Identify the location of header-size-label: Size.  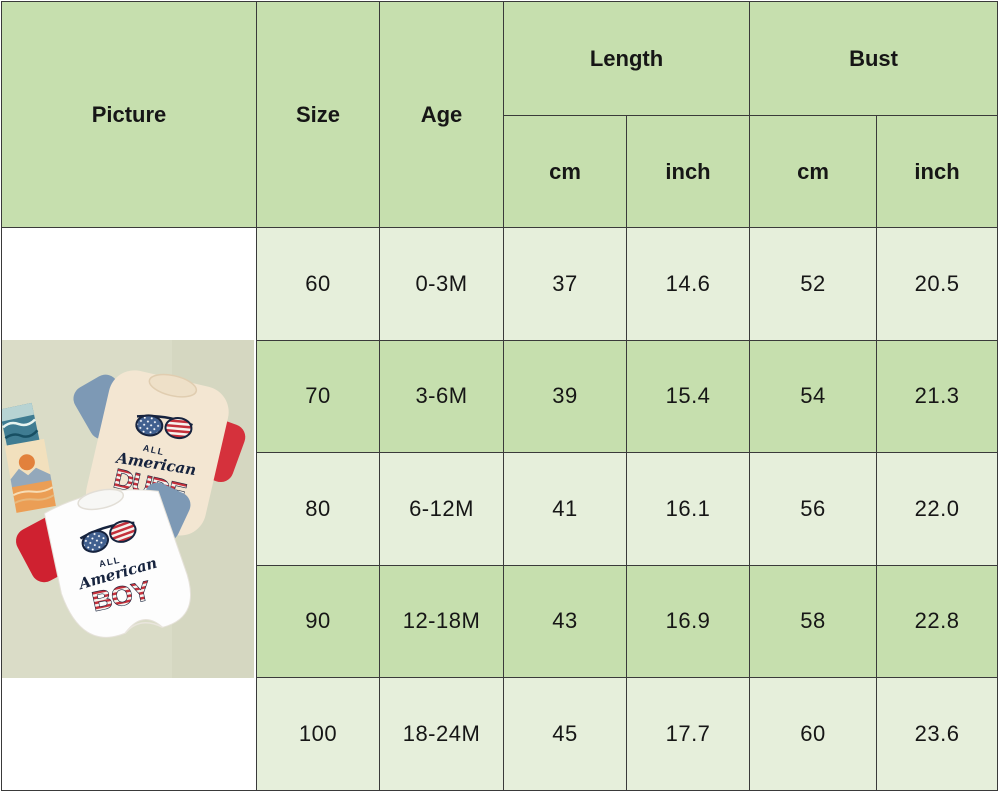
(318, 114).